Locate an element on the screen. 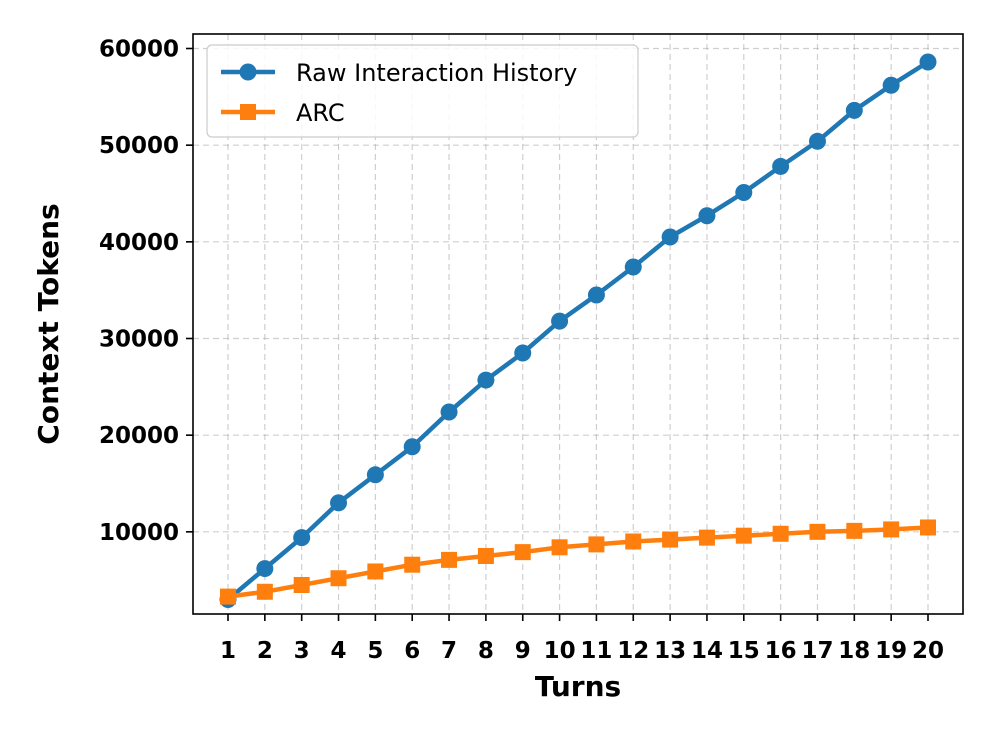 Image resolution: width=996 pixels, height=738 pixels. y-tick-label: 40000 is located at coordinates (139, 243).